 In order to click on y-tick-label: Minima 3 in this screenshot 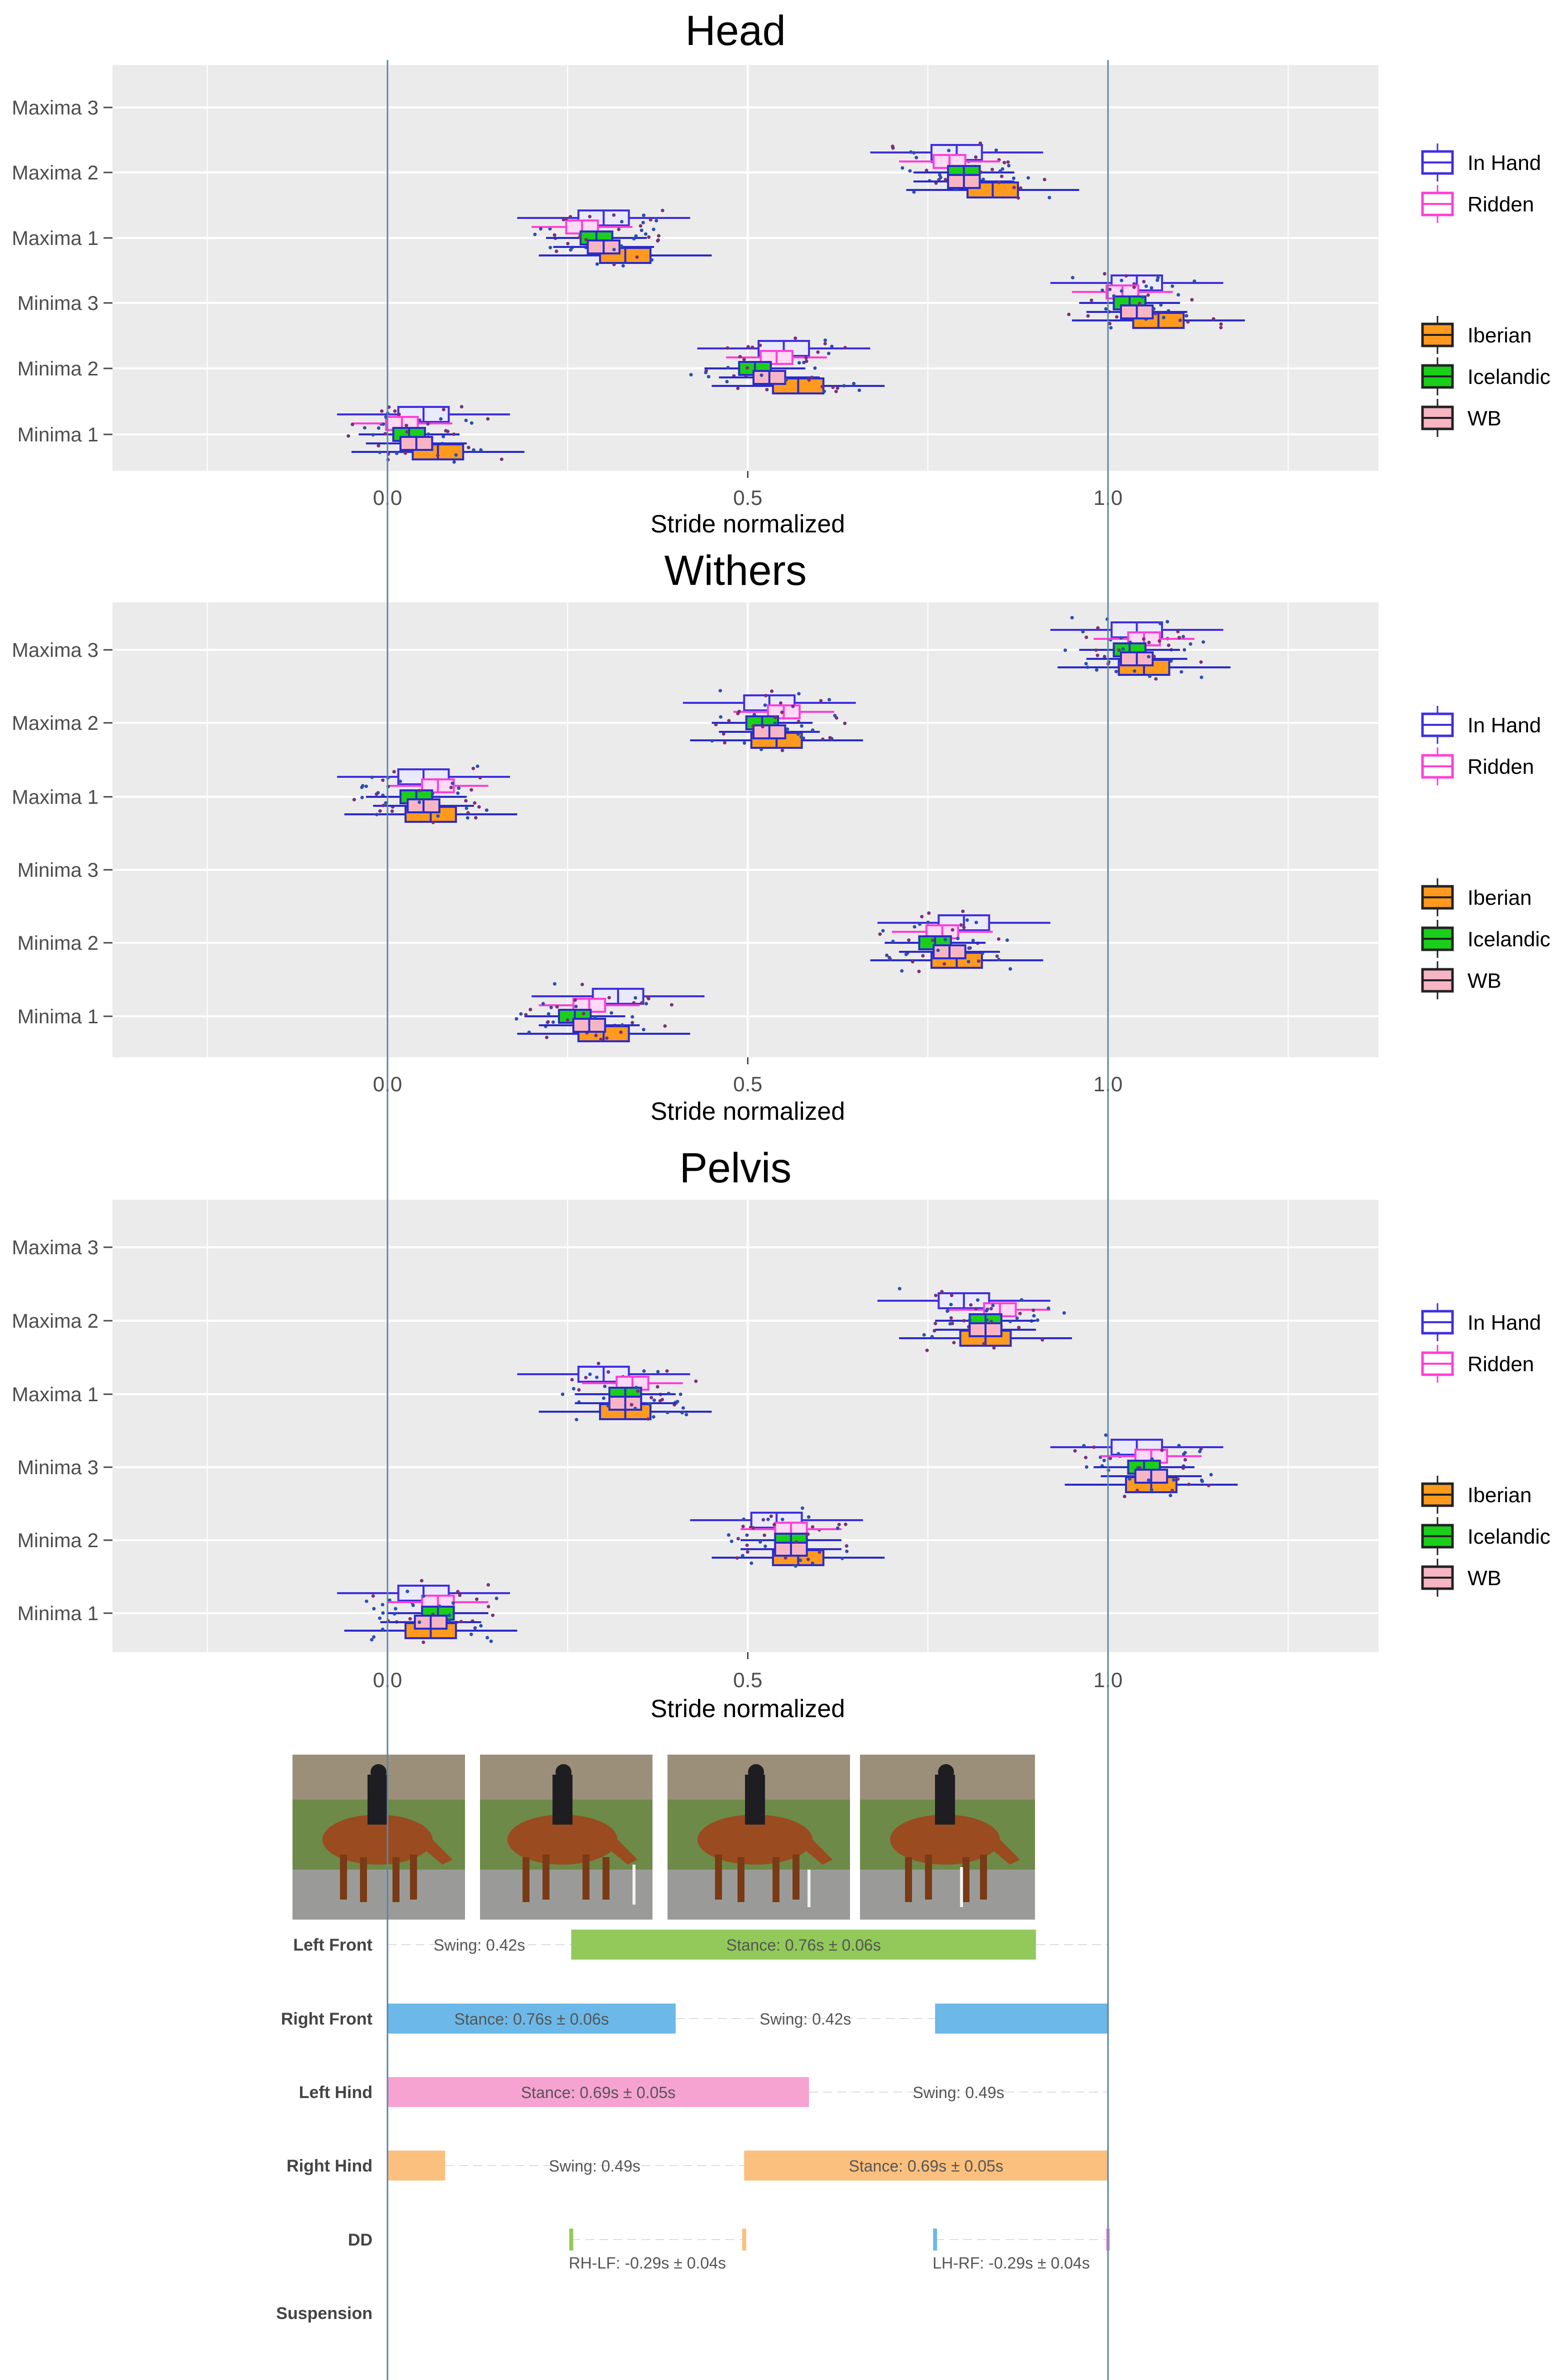, I will do `click(58, 870)`.